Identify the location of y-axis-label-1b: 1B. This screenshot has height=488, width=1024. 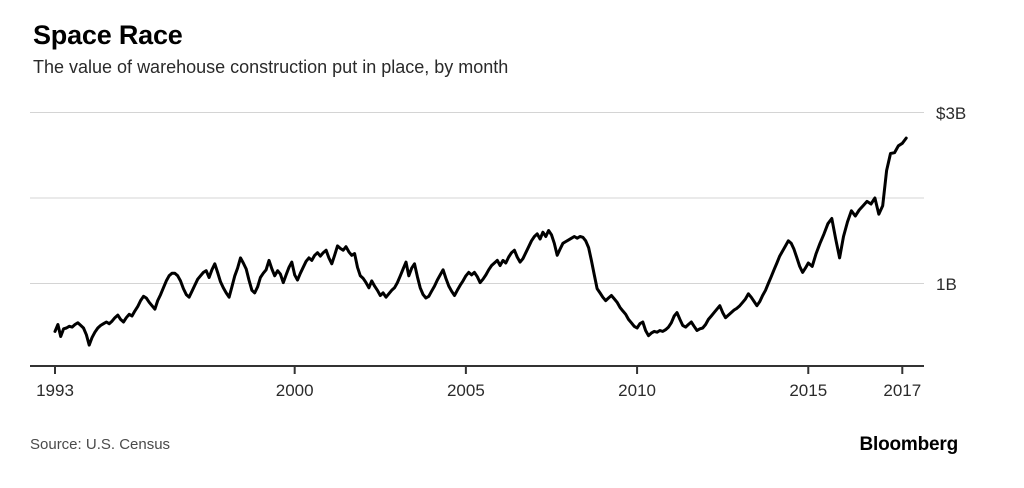
(946, 284).